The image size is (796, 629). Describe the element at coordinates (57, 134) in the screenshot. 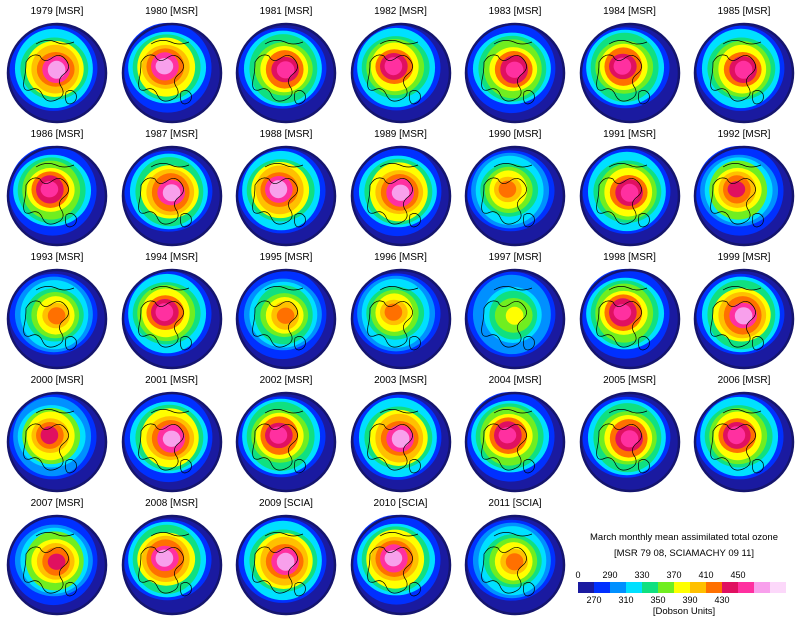

I see `panel-title: 1986 [MSR]` at that location.